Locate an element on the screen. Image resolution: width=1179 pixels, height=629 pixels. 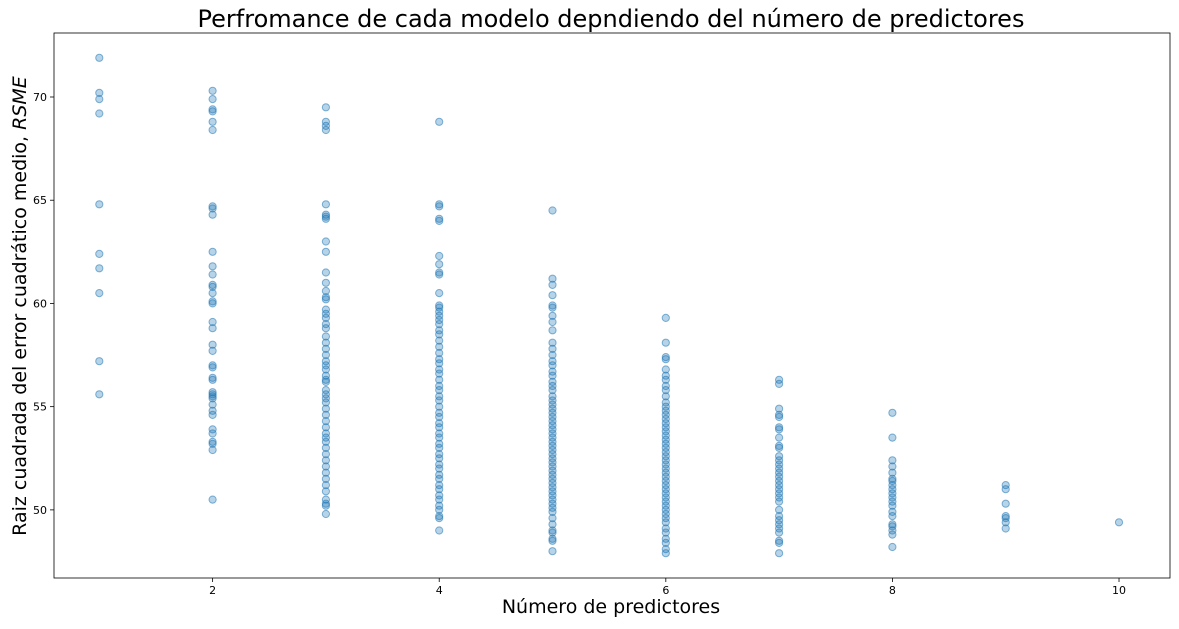
x-tick-label: 2 is located at coordinates (212, 590).